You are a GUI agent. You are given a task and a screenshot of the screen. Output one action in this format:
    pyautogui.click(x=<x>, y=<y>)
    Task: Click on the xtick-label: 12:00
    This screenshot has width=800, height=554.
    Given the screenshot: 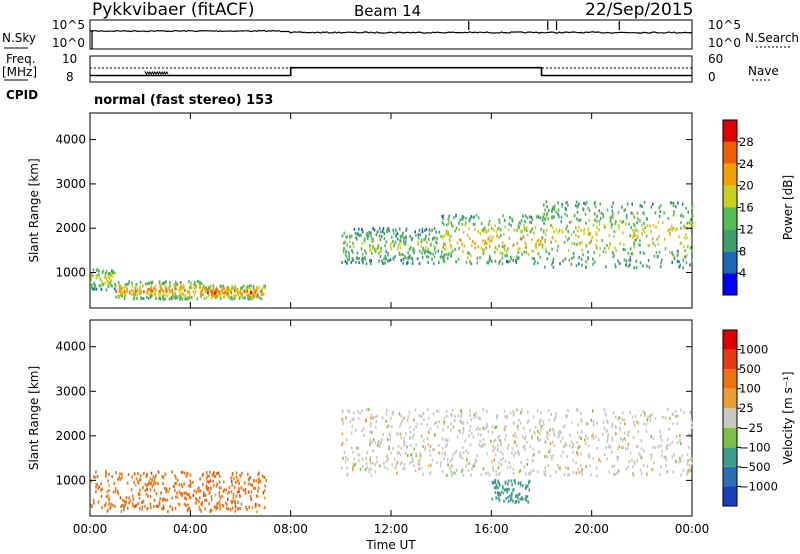 What is the action you would take?
    pyautogui.click(x=391, y=529)
    